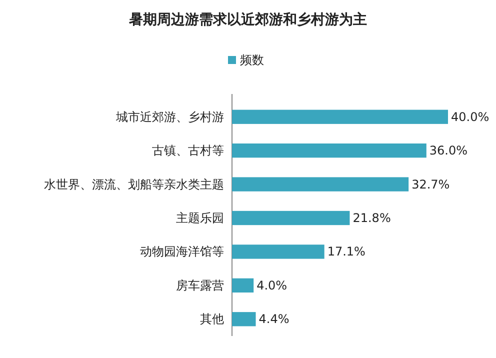  What do you see at coordinates (470, 117) in the screenshot?
I see `data-label: 40.0%` at bounding box center [470, 117].